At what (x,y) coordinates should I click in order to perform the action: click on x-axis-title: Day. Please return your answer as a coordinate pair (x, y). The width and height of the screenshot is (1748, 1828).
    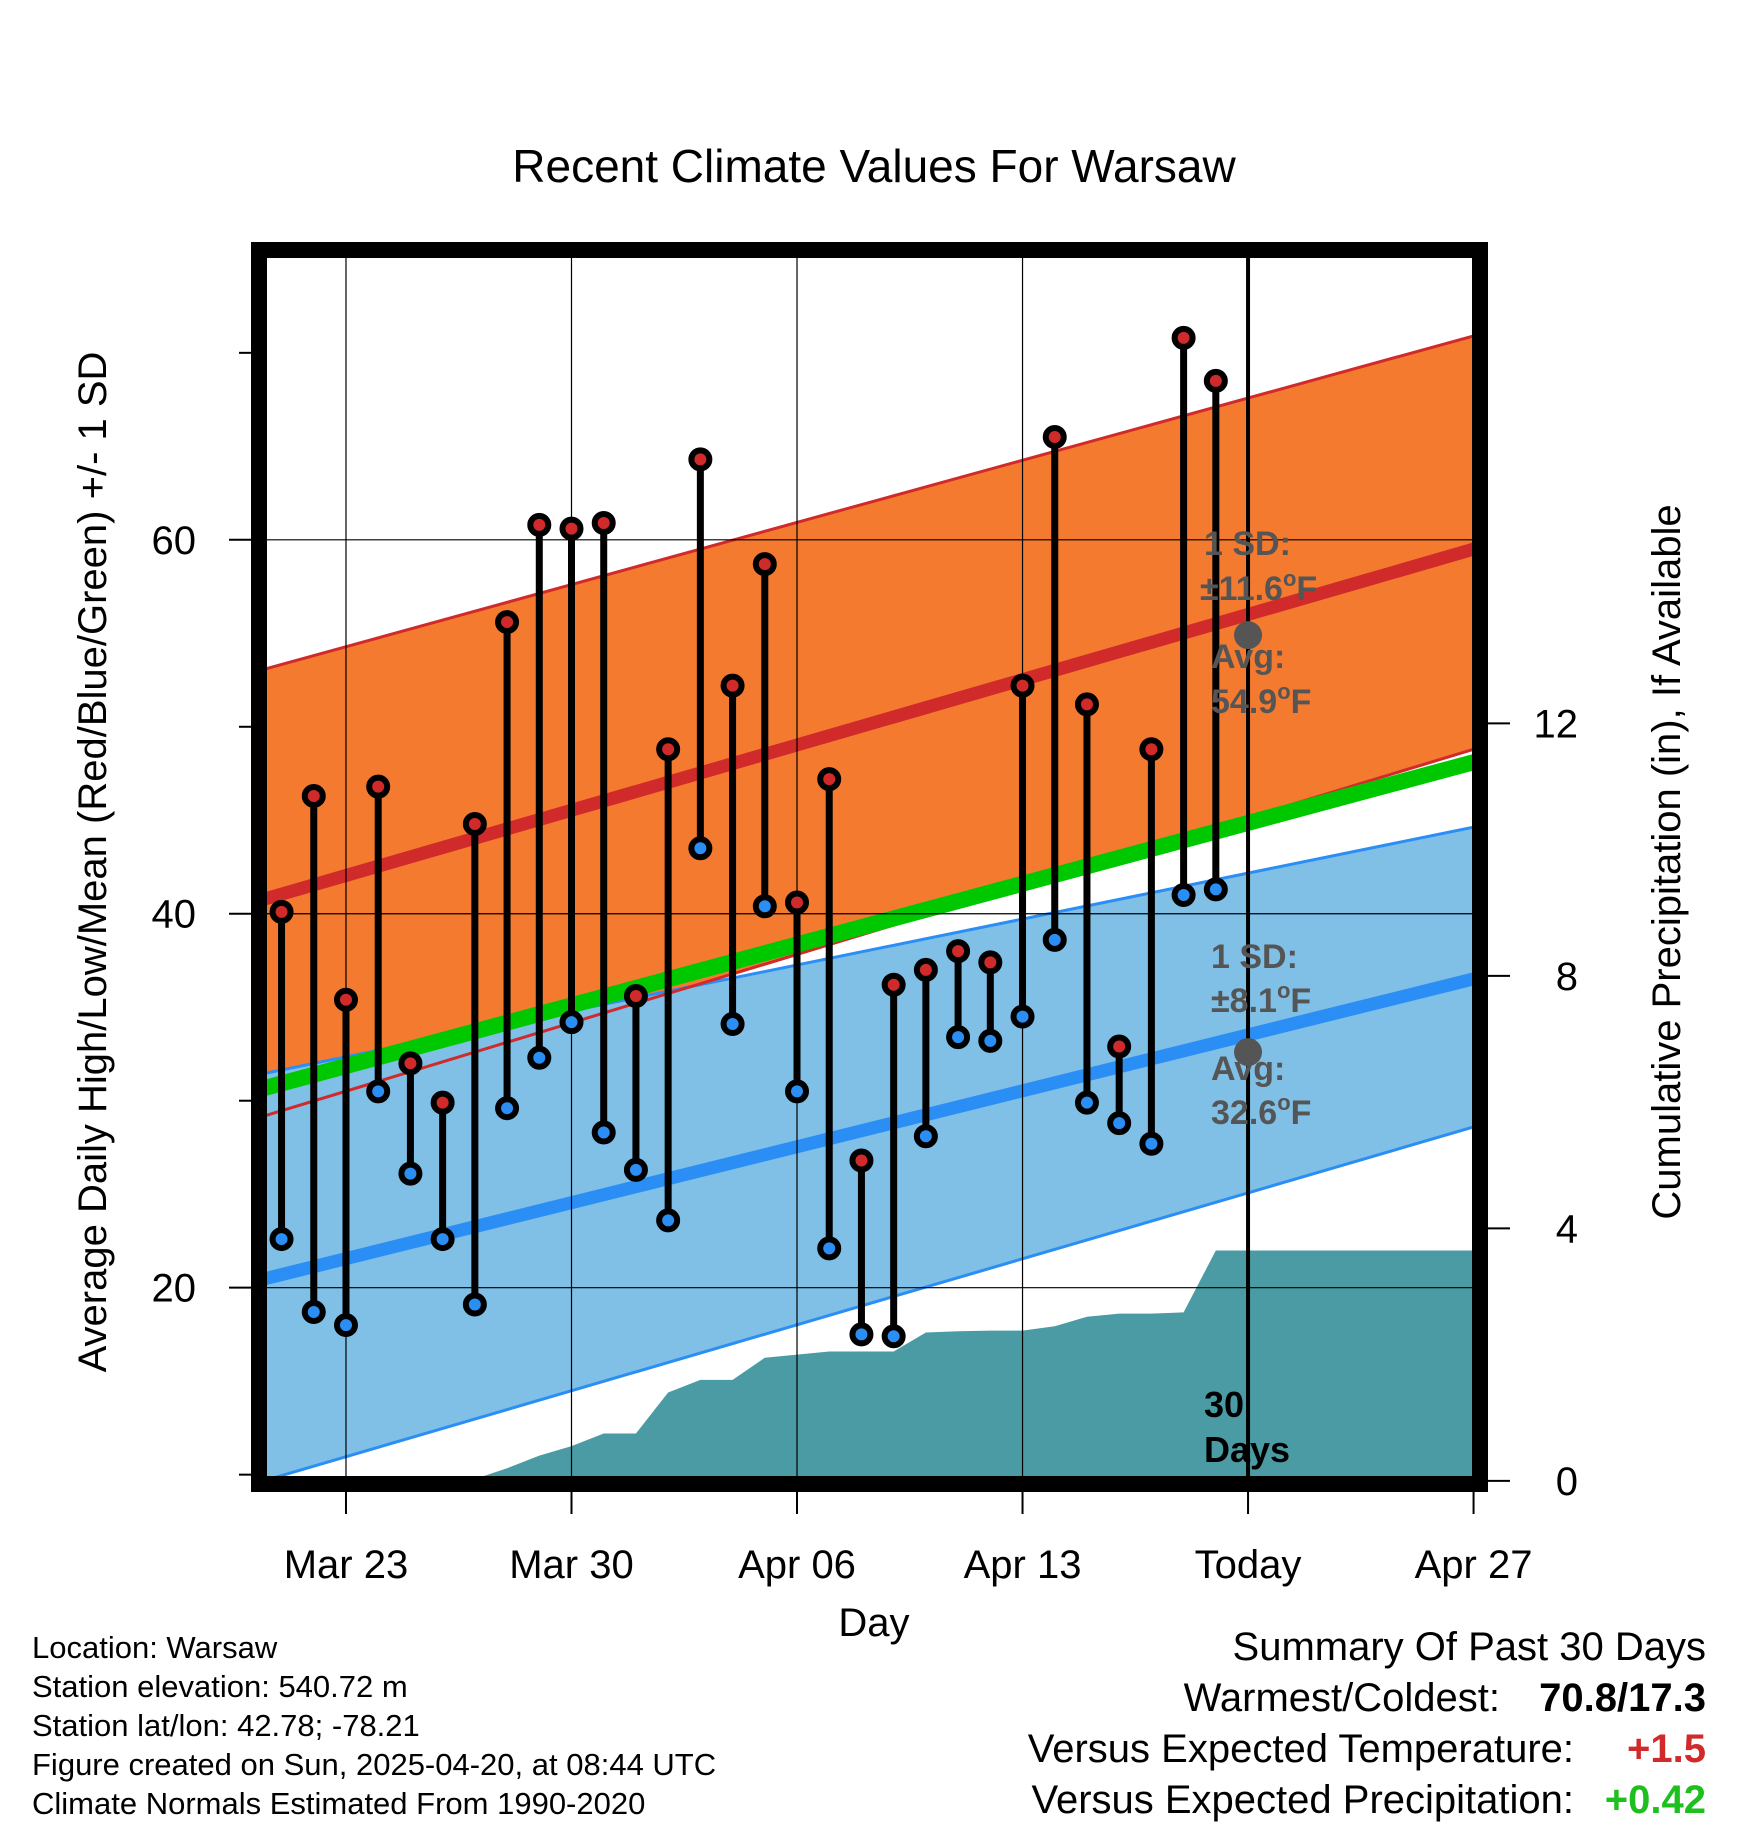
    Looking at the image, I should click on (873, 1623).